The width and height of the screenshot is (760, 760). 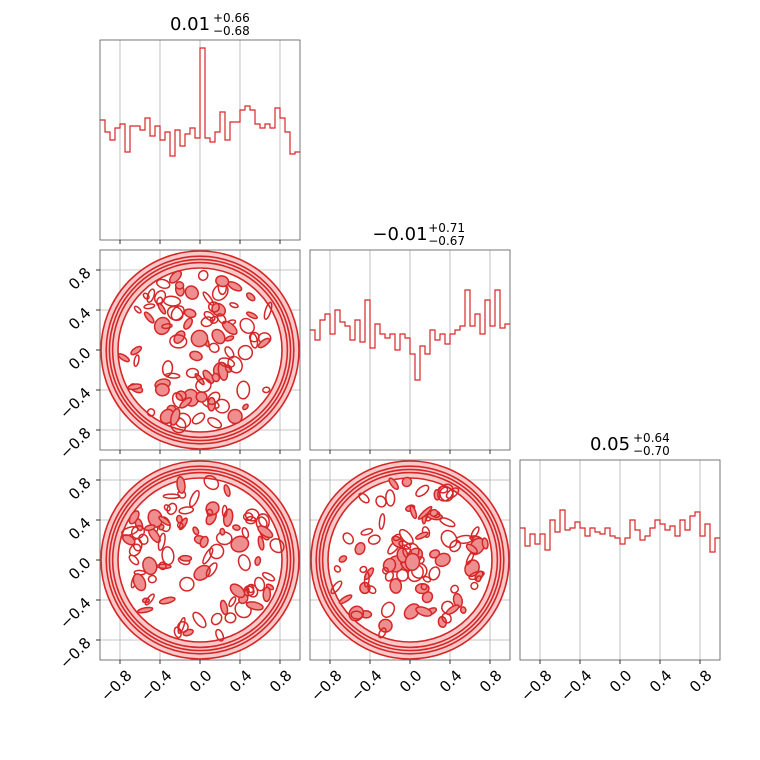 I want to click on x-tick-label-col1-4: 0.8, so click(x=281, y=681).